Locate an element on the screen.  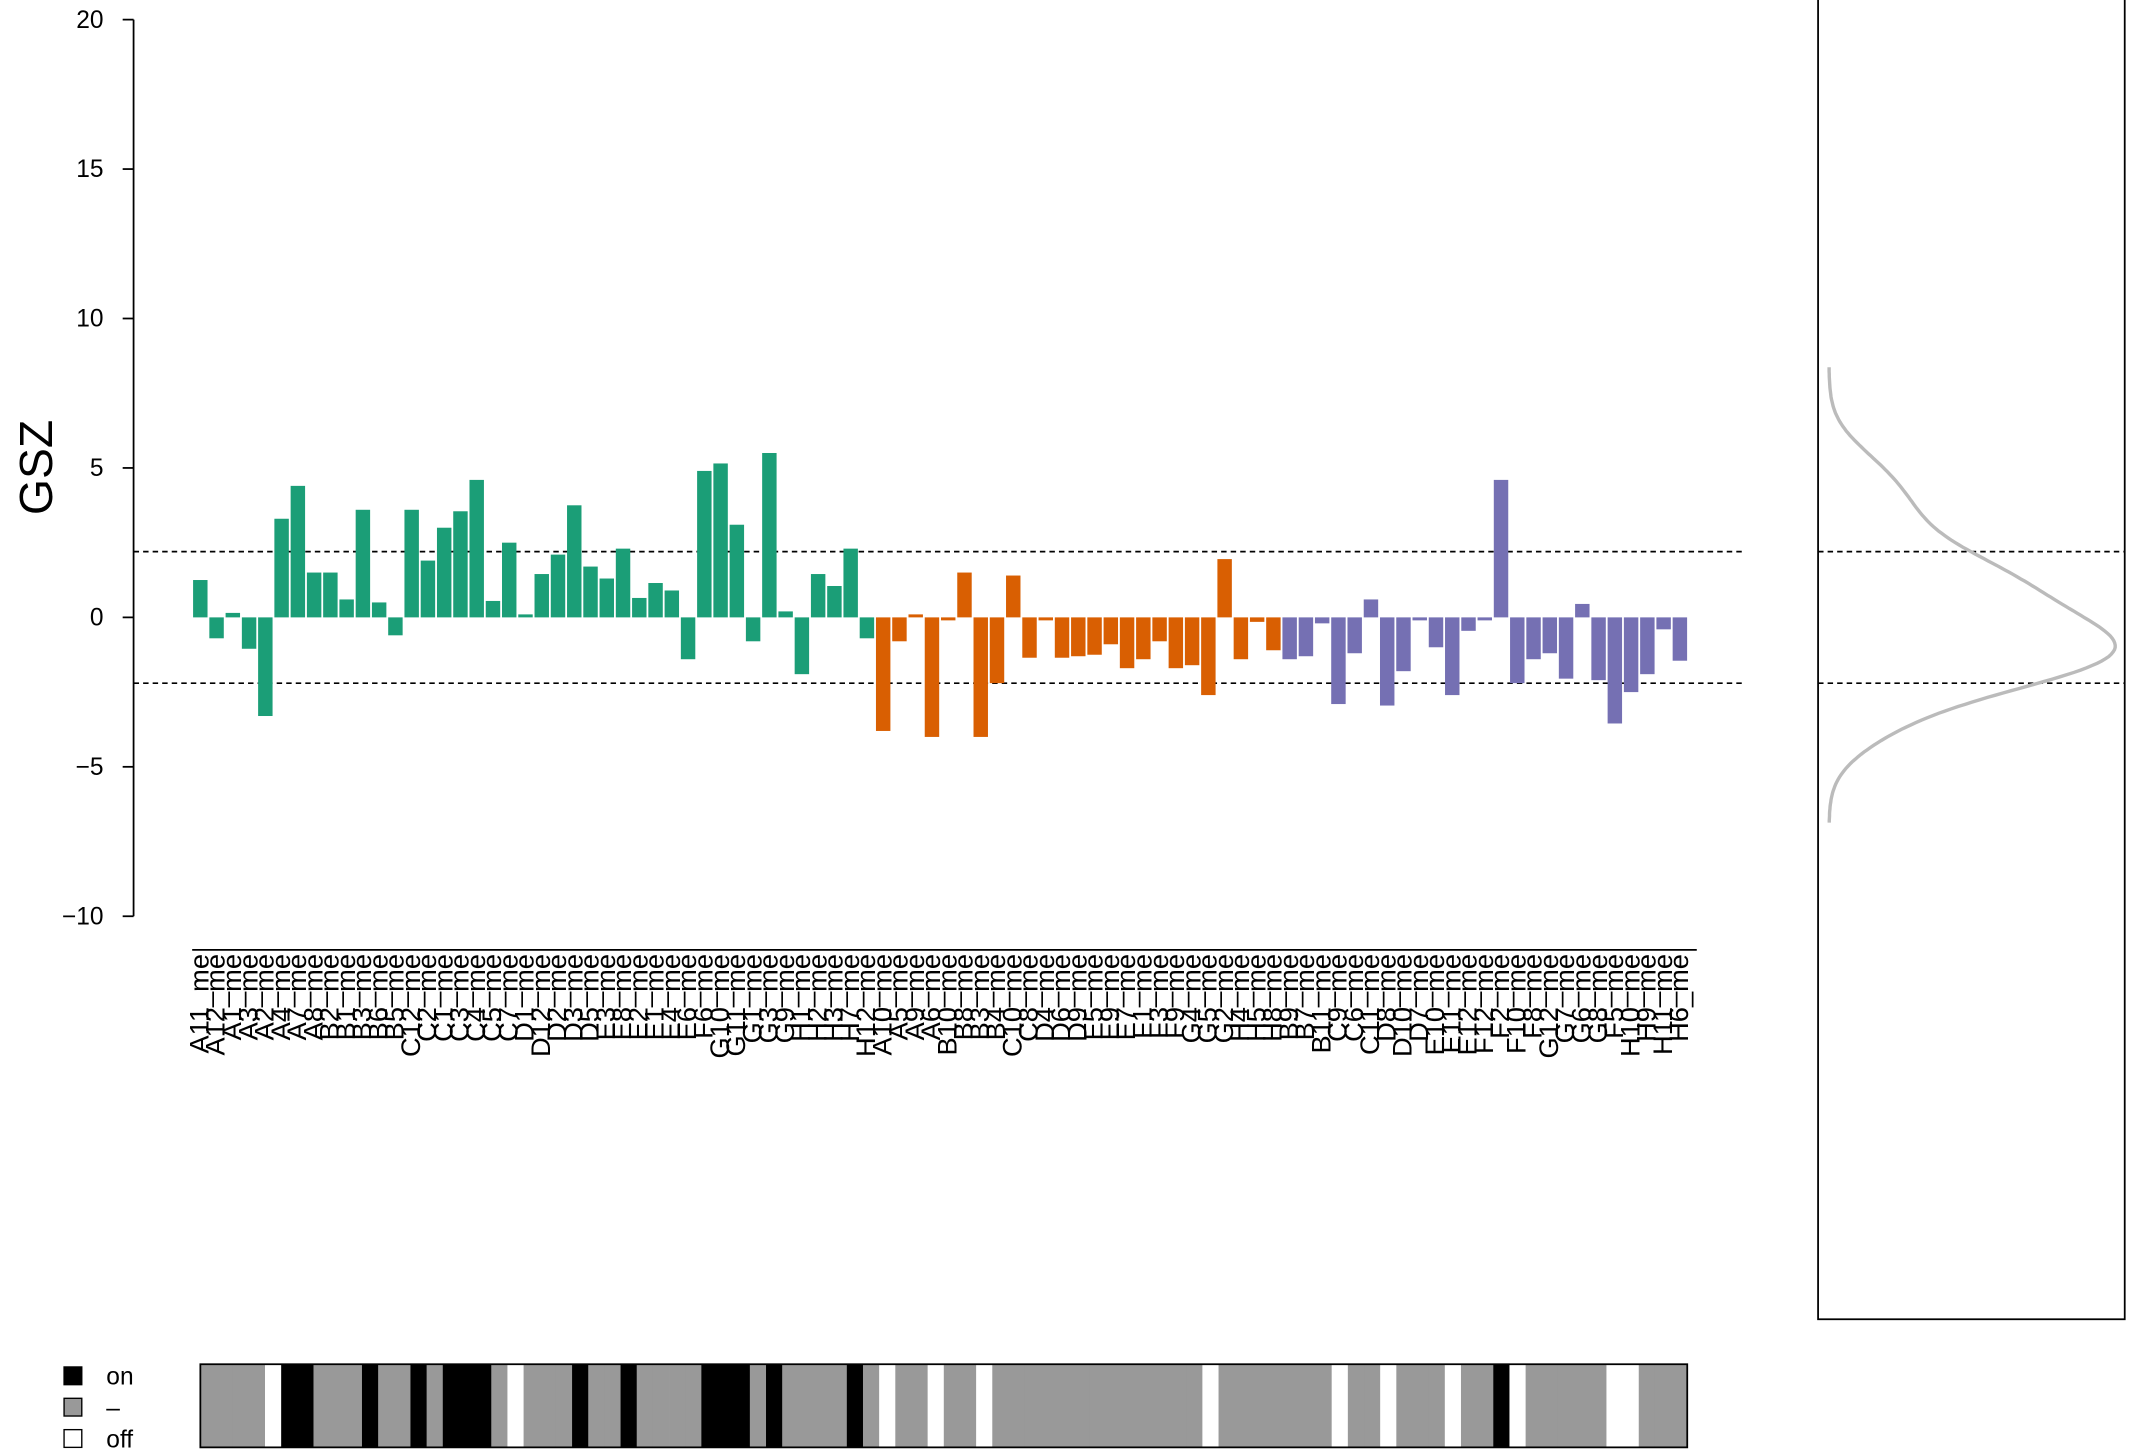
x-tick-label: E5_me is located at coordinates (1093, 997).